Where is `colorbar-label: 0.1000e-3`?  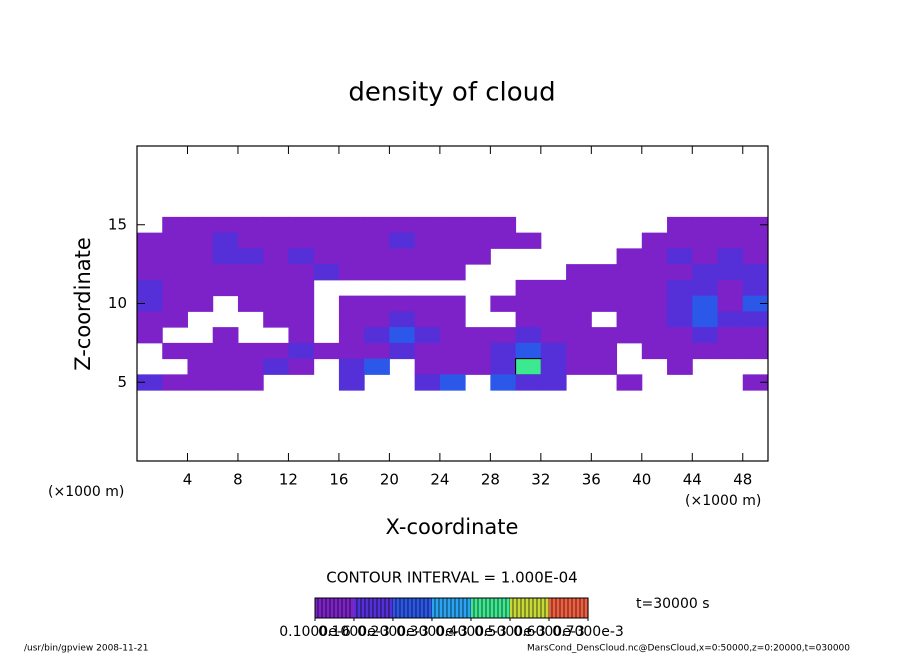 colorbar-label: 0.1000e-3 is located at coordinates (354, 632).